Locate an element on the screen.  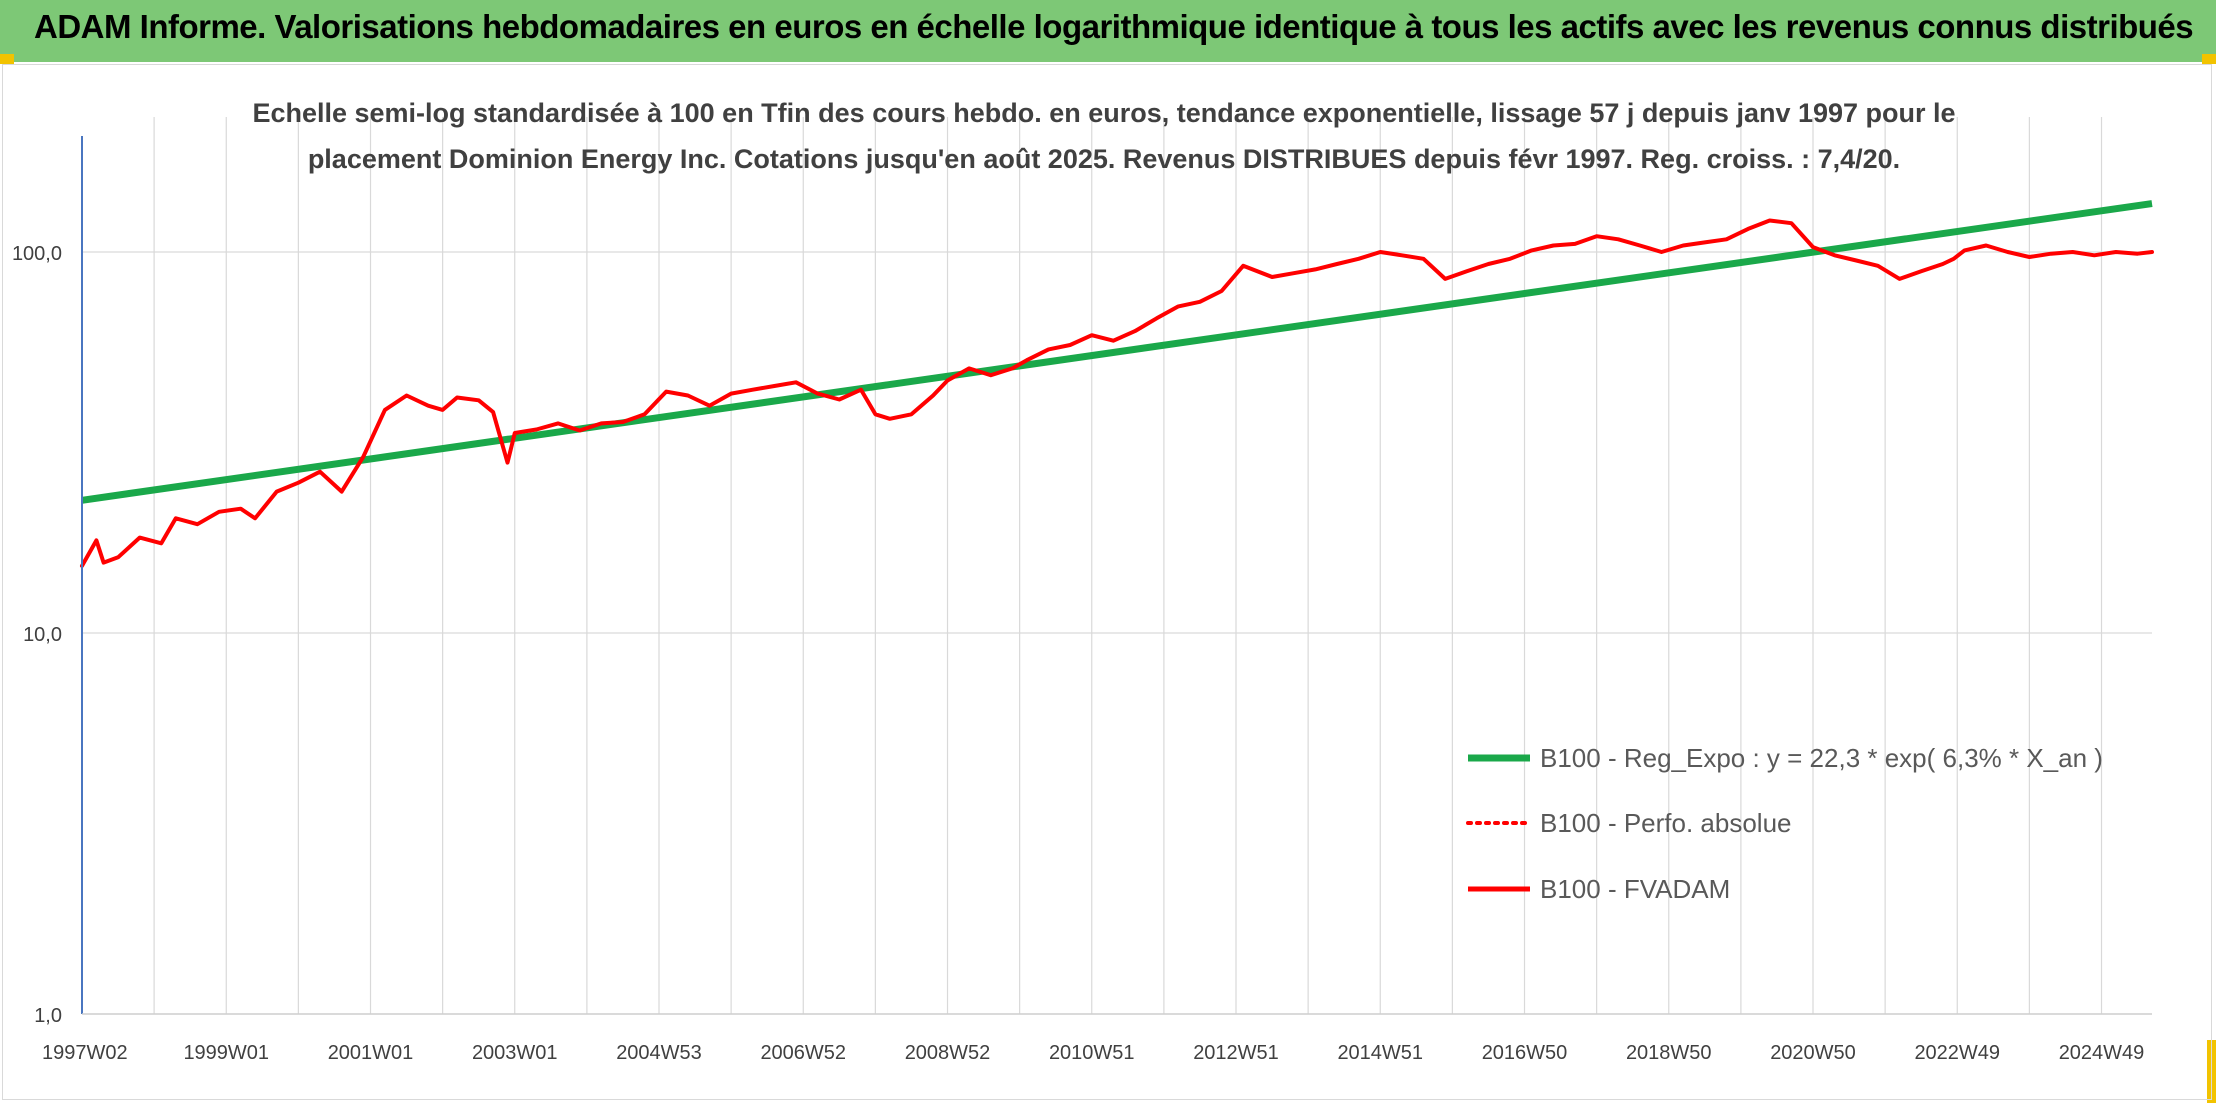
x-tick-label: 2018W50 is located at coordinates (1669, 1053).